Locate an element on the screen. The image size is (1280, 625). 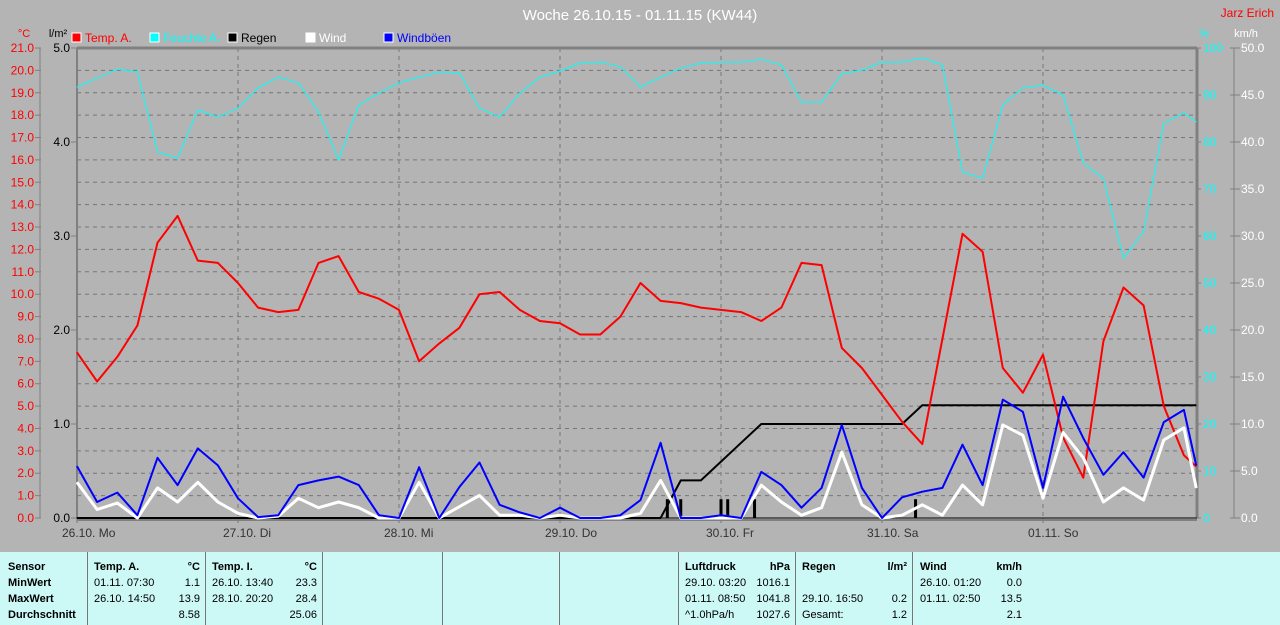
pressure-unit: hPa is located at coordinates (779, 567).